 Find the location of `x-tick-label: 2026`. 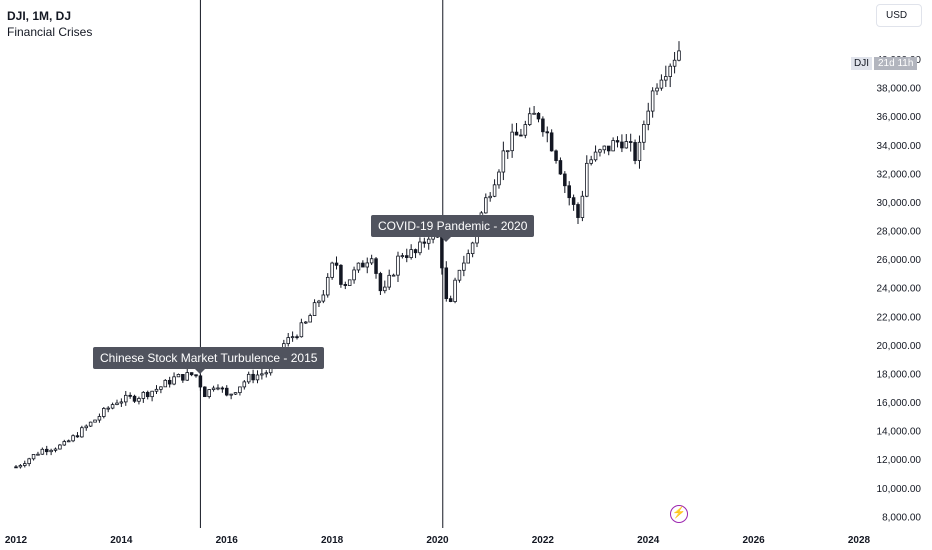

x-tick-label: 2026 is located at coordinates (754, 540).